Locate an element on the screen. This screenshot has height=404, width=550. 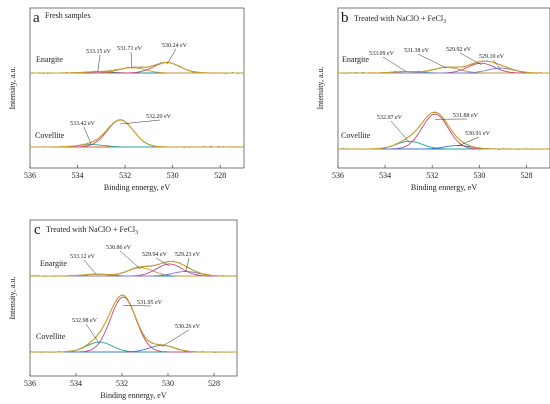
peak-label: 533.15 eV is located at coordinates (99, 52).